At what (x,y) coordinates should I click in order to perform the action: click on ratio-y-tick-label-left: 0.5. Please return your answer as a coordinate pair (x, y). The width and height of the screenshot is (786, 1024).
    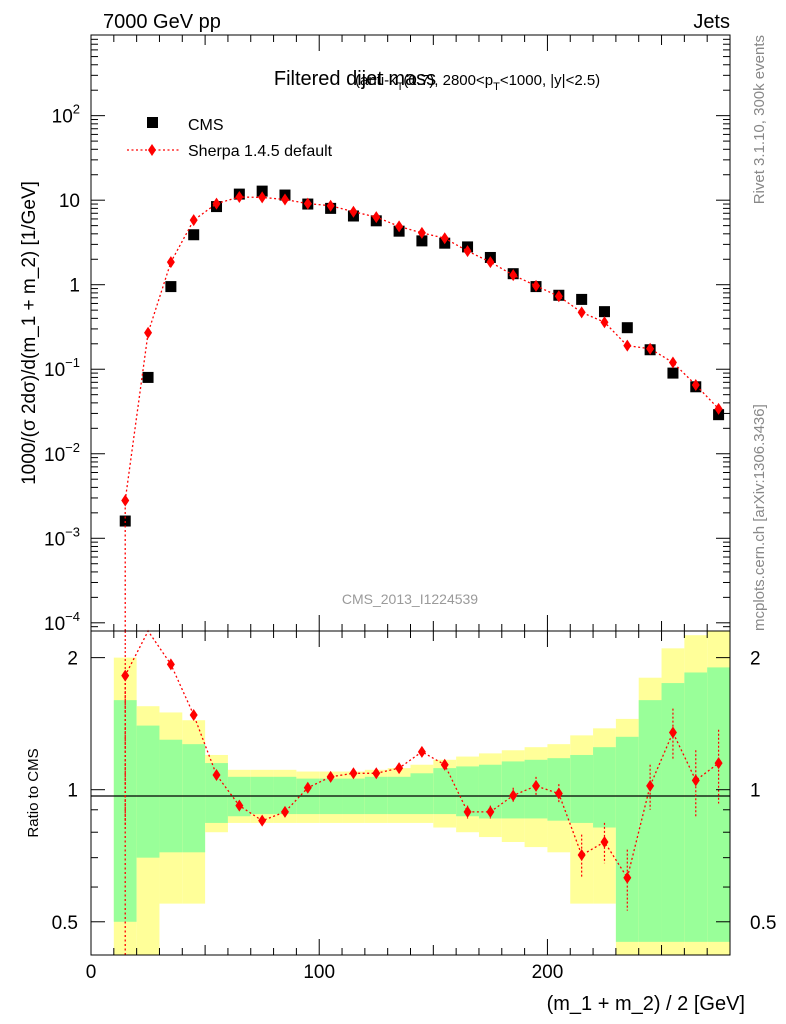
    Looking at the image, I should click on (65, 923).